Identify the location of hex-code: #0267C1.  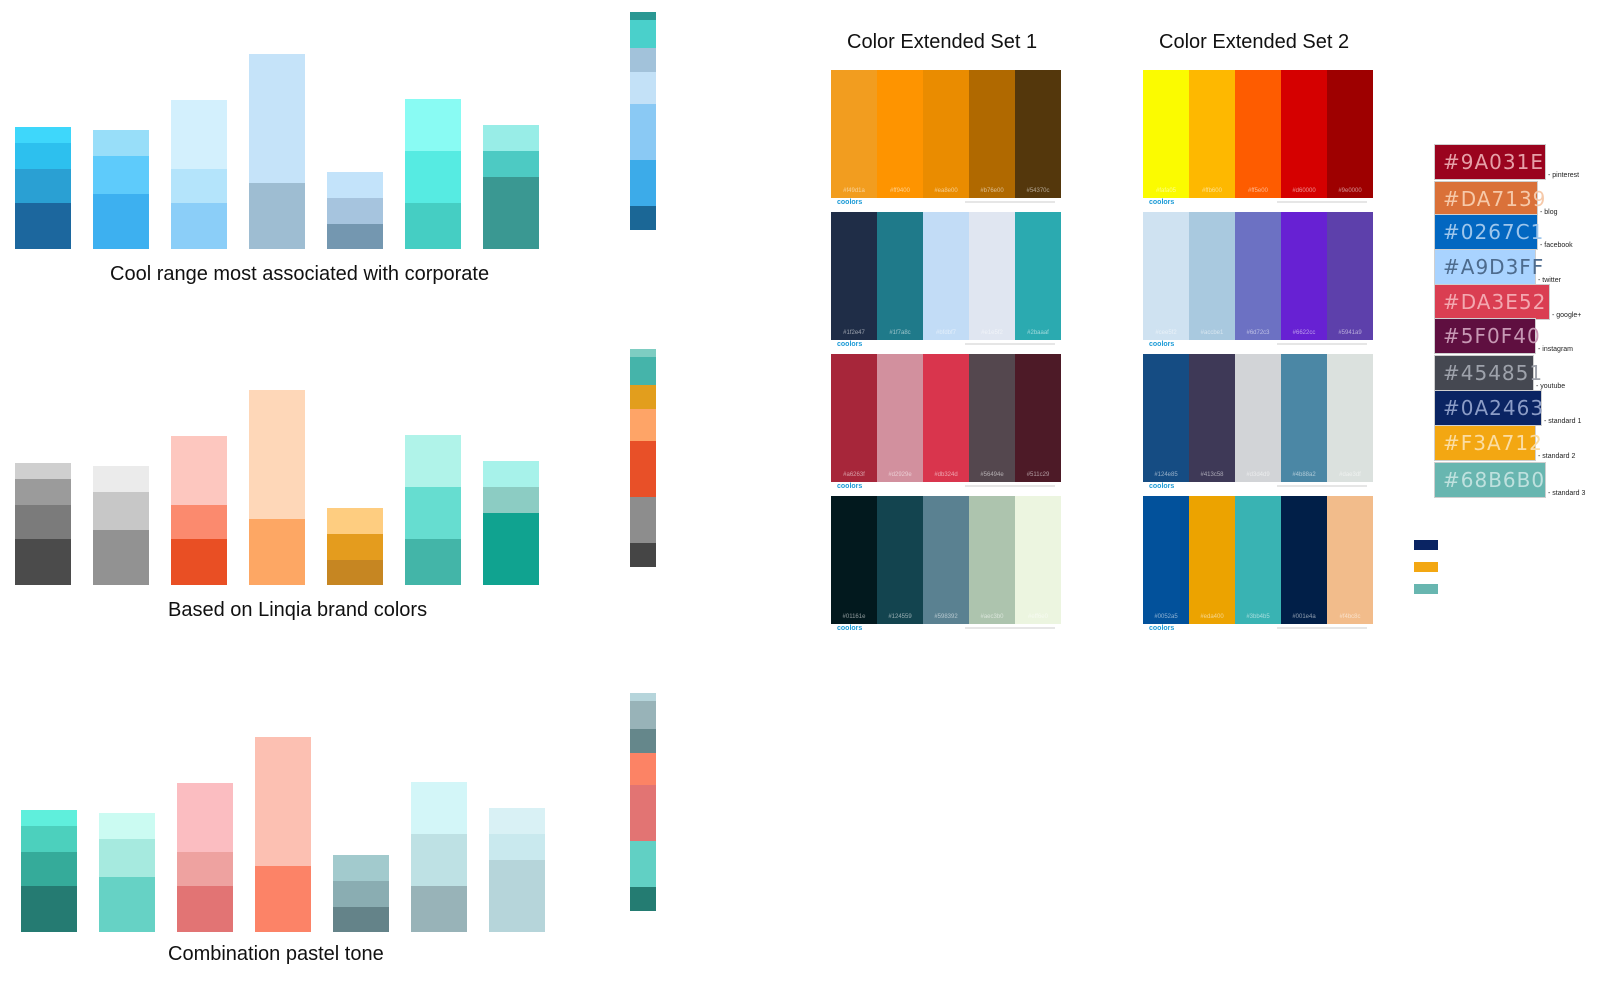
(1494, 232).